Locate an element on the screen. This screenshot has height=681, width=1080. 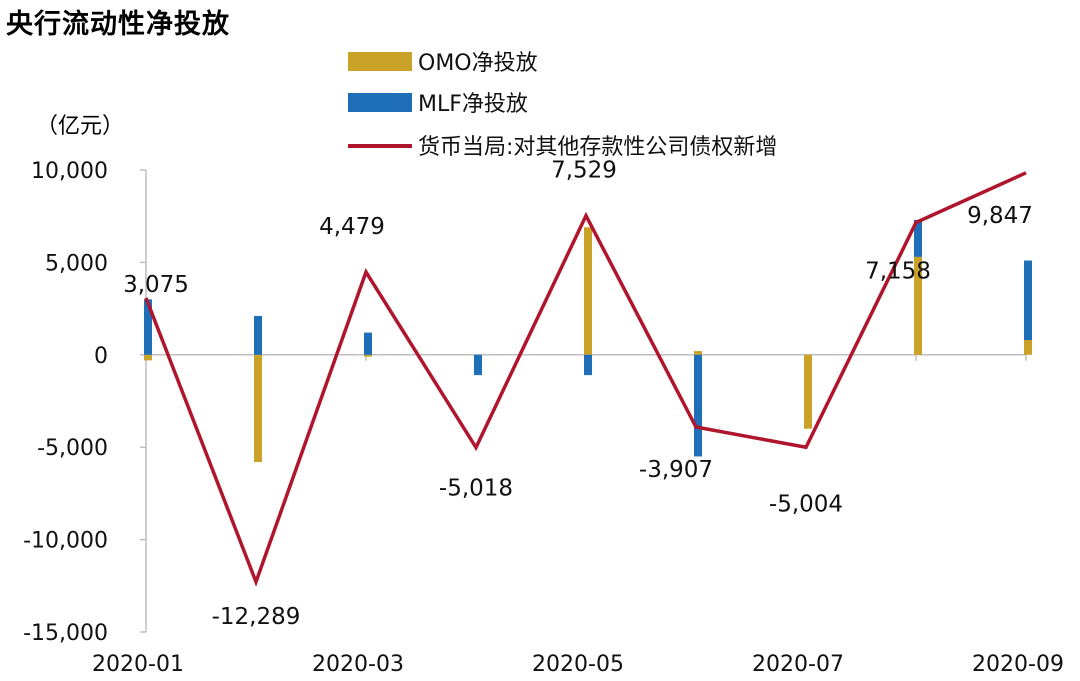
legend-label: OMO净投放 is located at coordinates (478, 63).